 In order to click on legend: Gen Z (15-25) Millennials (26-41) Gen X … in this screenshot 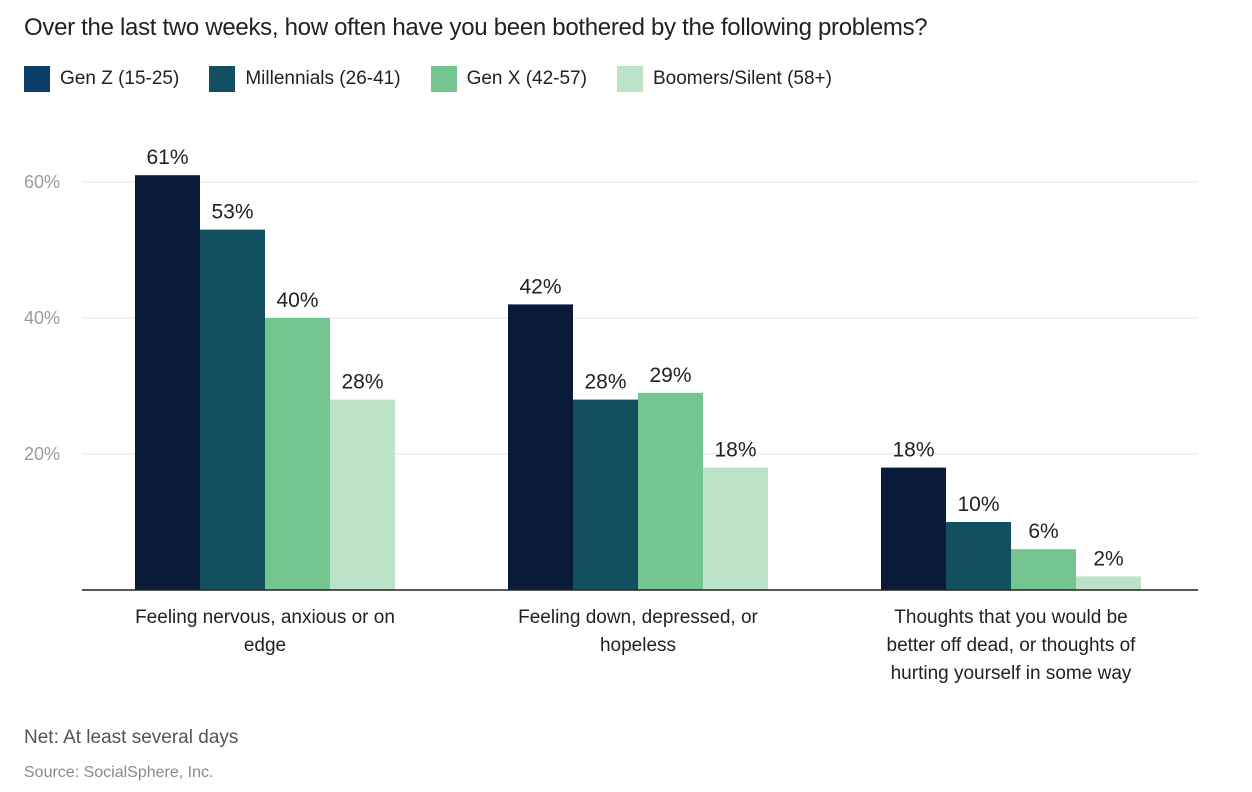, I will do `click(443, 79)`.